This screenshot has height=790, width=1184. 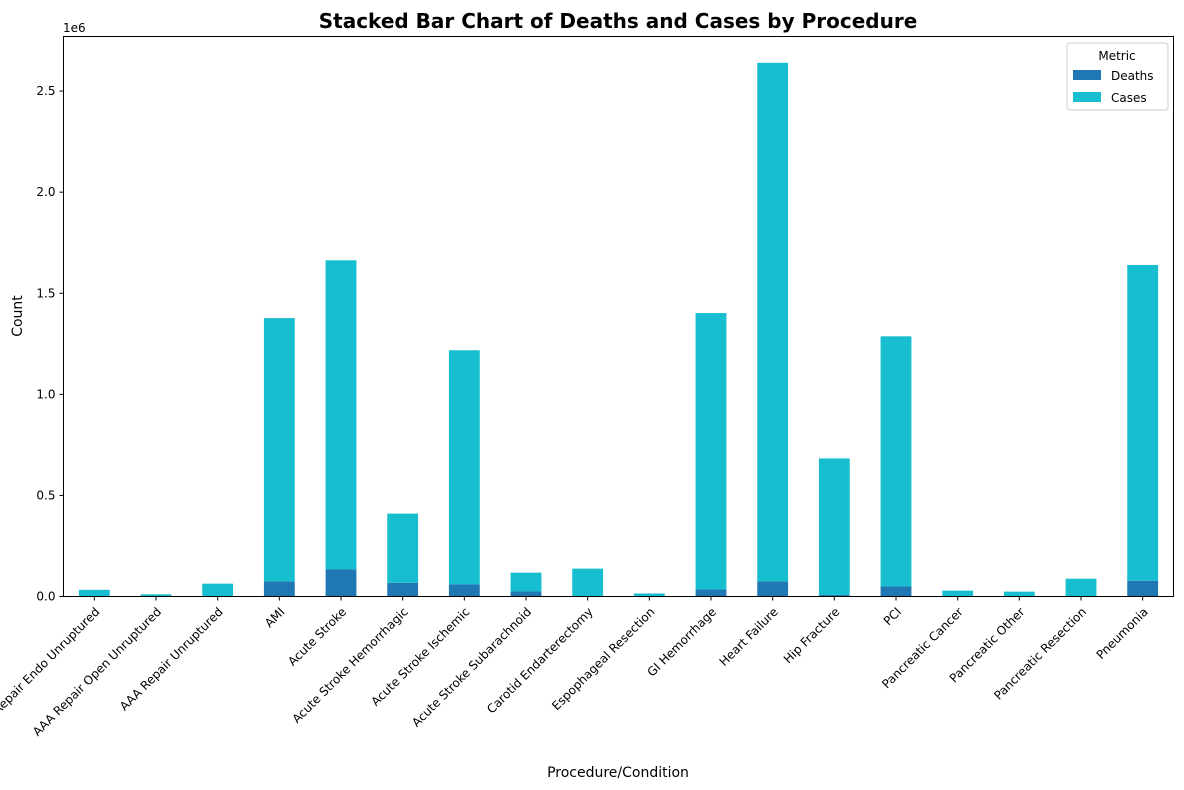 What do you see at coordinates (471, 667) in the screenshot?
I see `x-tick-label: Acute Stroke Subarachnoid` at bounding box center [471, 667].